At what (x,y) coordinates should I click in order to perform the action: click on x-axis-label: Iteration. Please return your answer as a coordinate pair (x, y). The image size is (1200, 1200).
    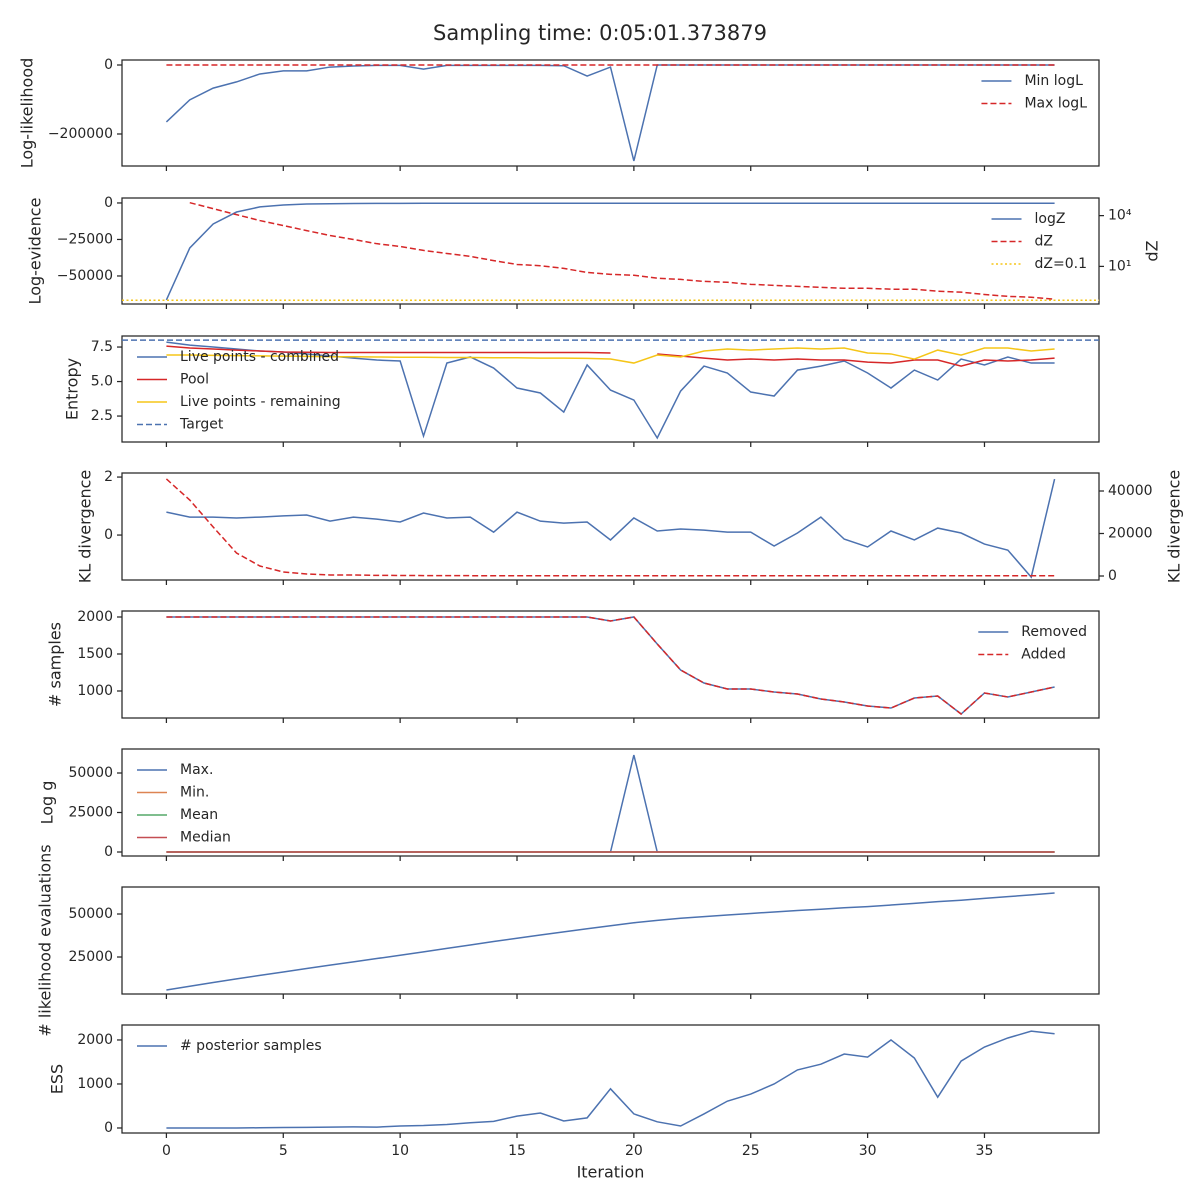
    Looking at the image, I should click on (611, 1172).